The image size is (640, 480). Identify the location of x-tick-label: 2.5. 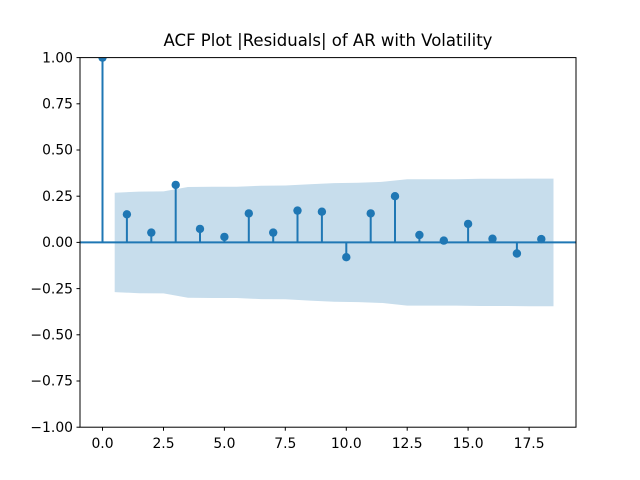
(163, 444).